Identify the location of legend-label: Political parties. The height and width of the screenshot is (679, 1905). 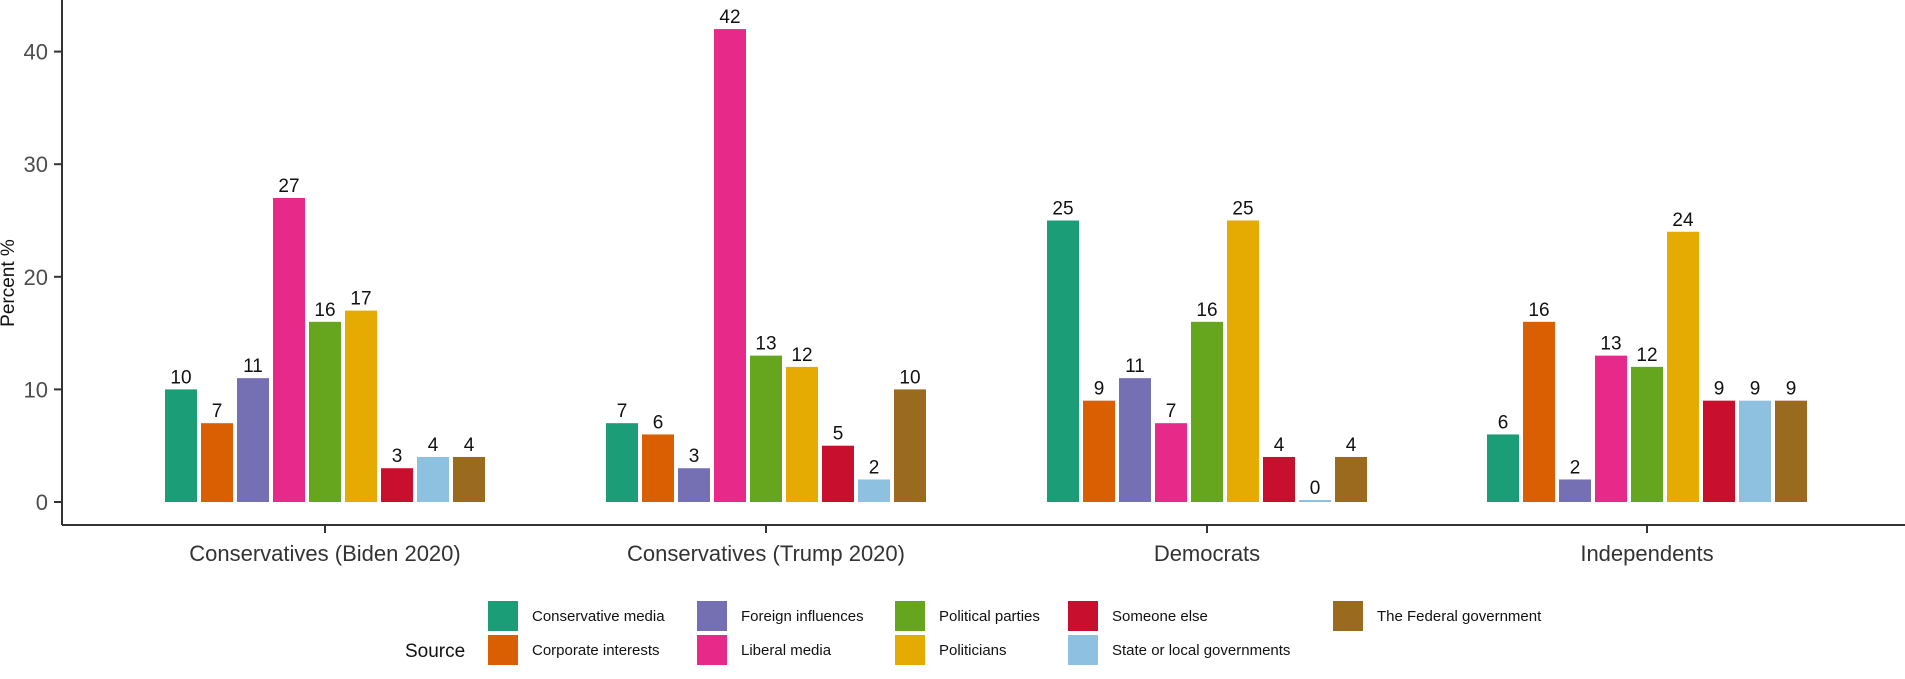
(989, 616).